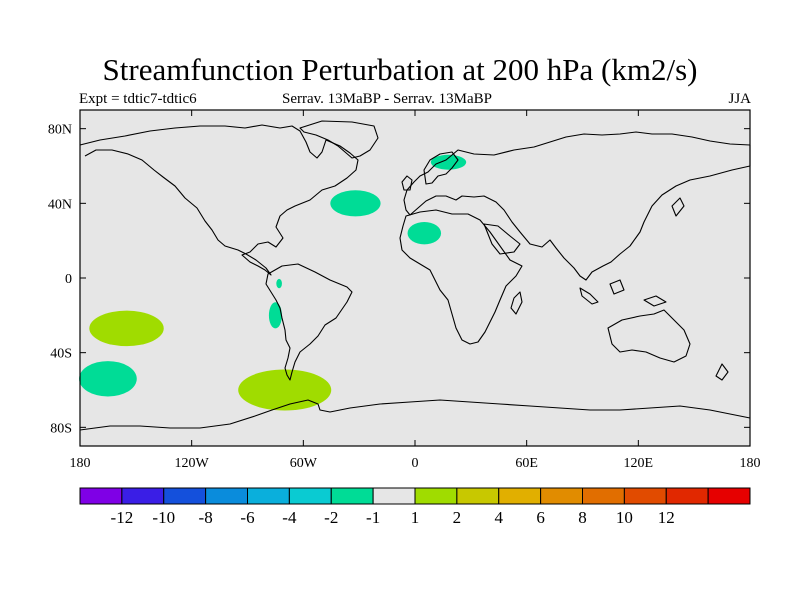  What do you see at coordinates (61, 354) in the screenshot?
I see `lat-tick-label-3: 40S` at bounding box center [61, 354].